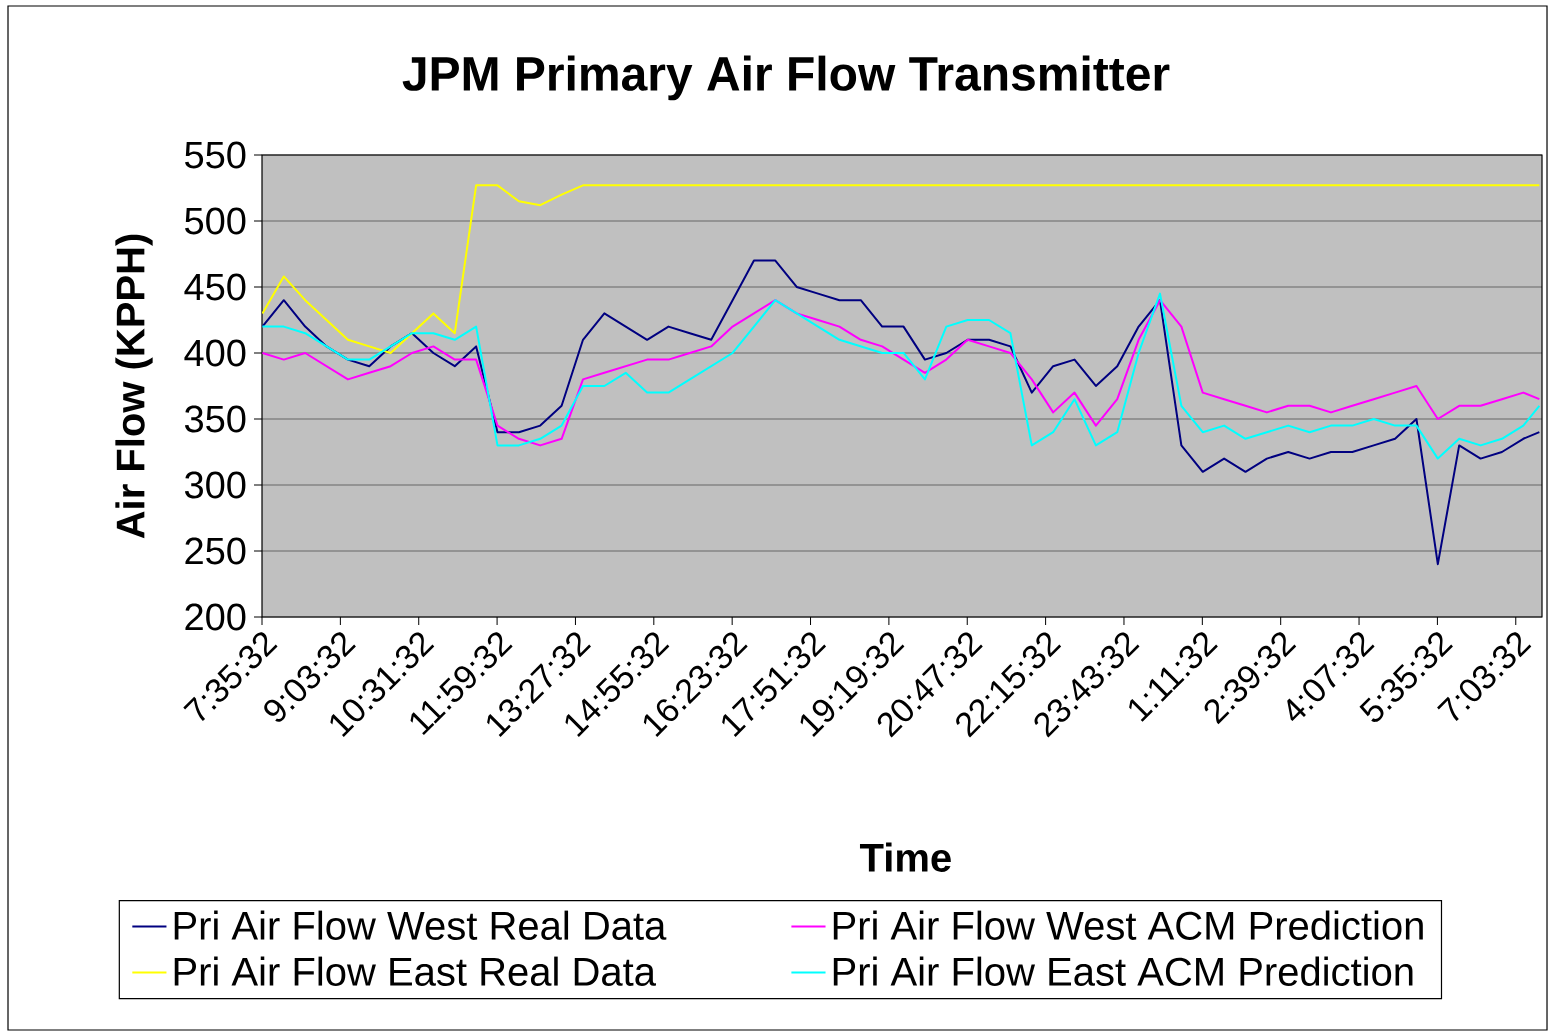 The width and height of the screenshot is (1548, 1032). I want to click on y-tick-label: 500, so click(215, 221).